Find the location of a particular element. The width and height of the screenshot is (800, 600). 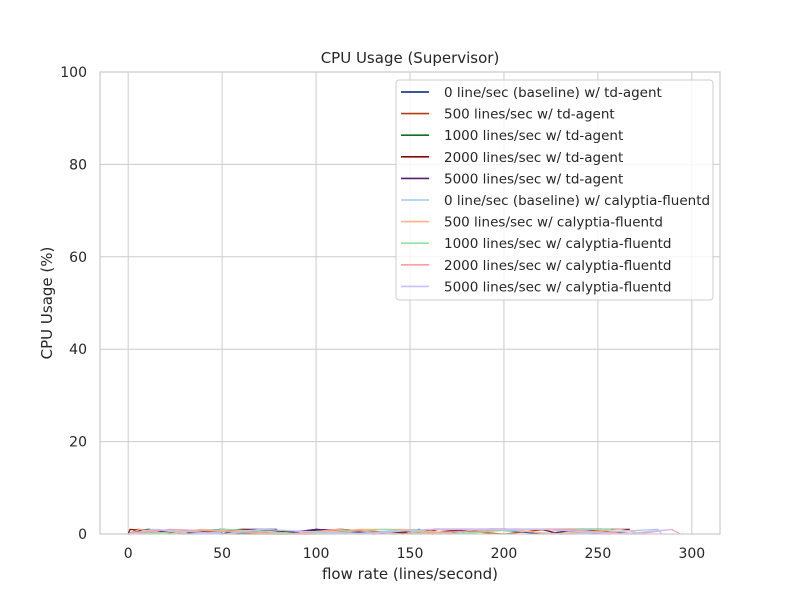

legend-entry-9: 5000 lines/sec w/ calyptia-fluentd is located at coordinates (558, 287).